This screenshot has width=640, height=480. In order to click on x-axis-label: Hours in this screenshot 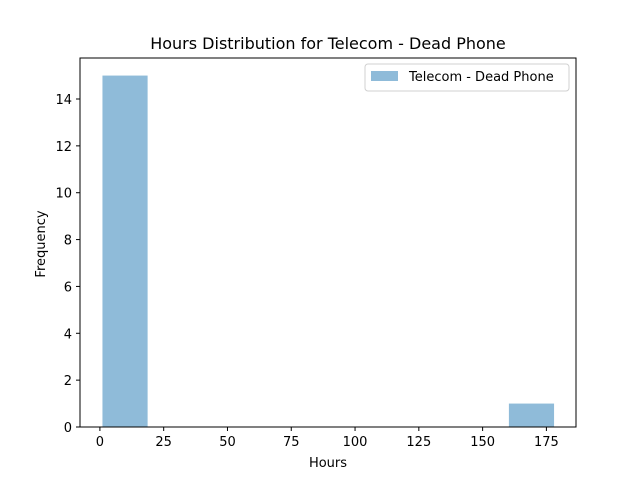, I will do `click(328, 463)`.